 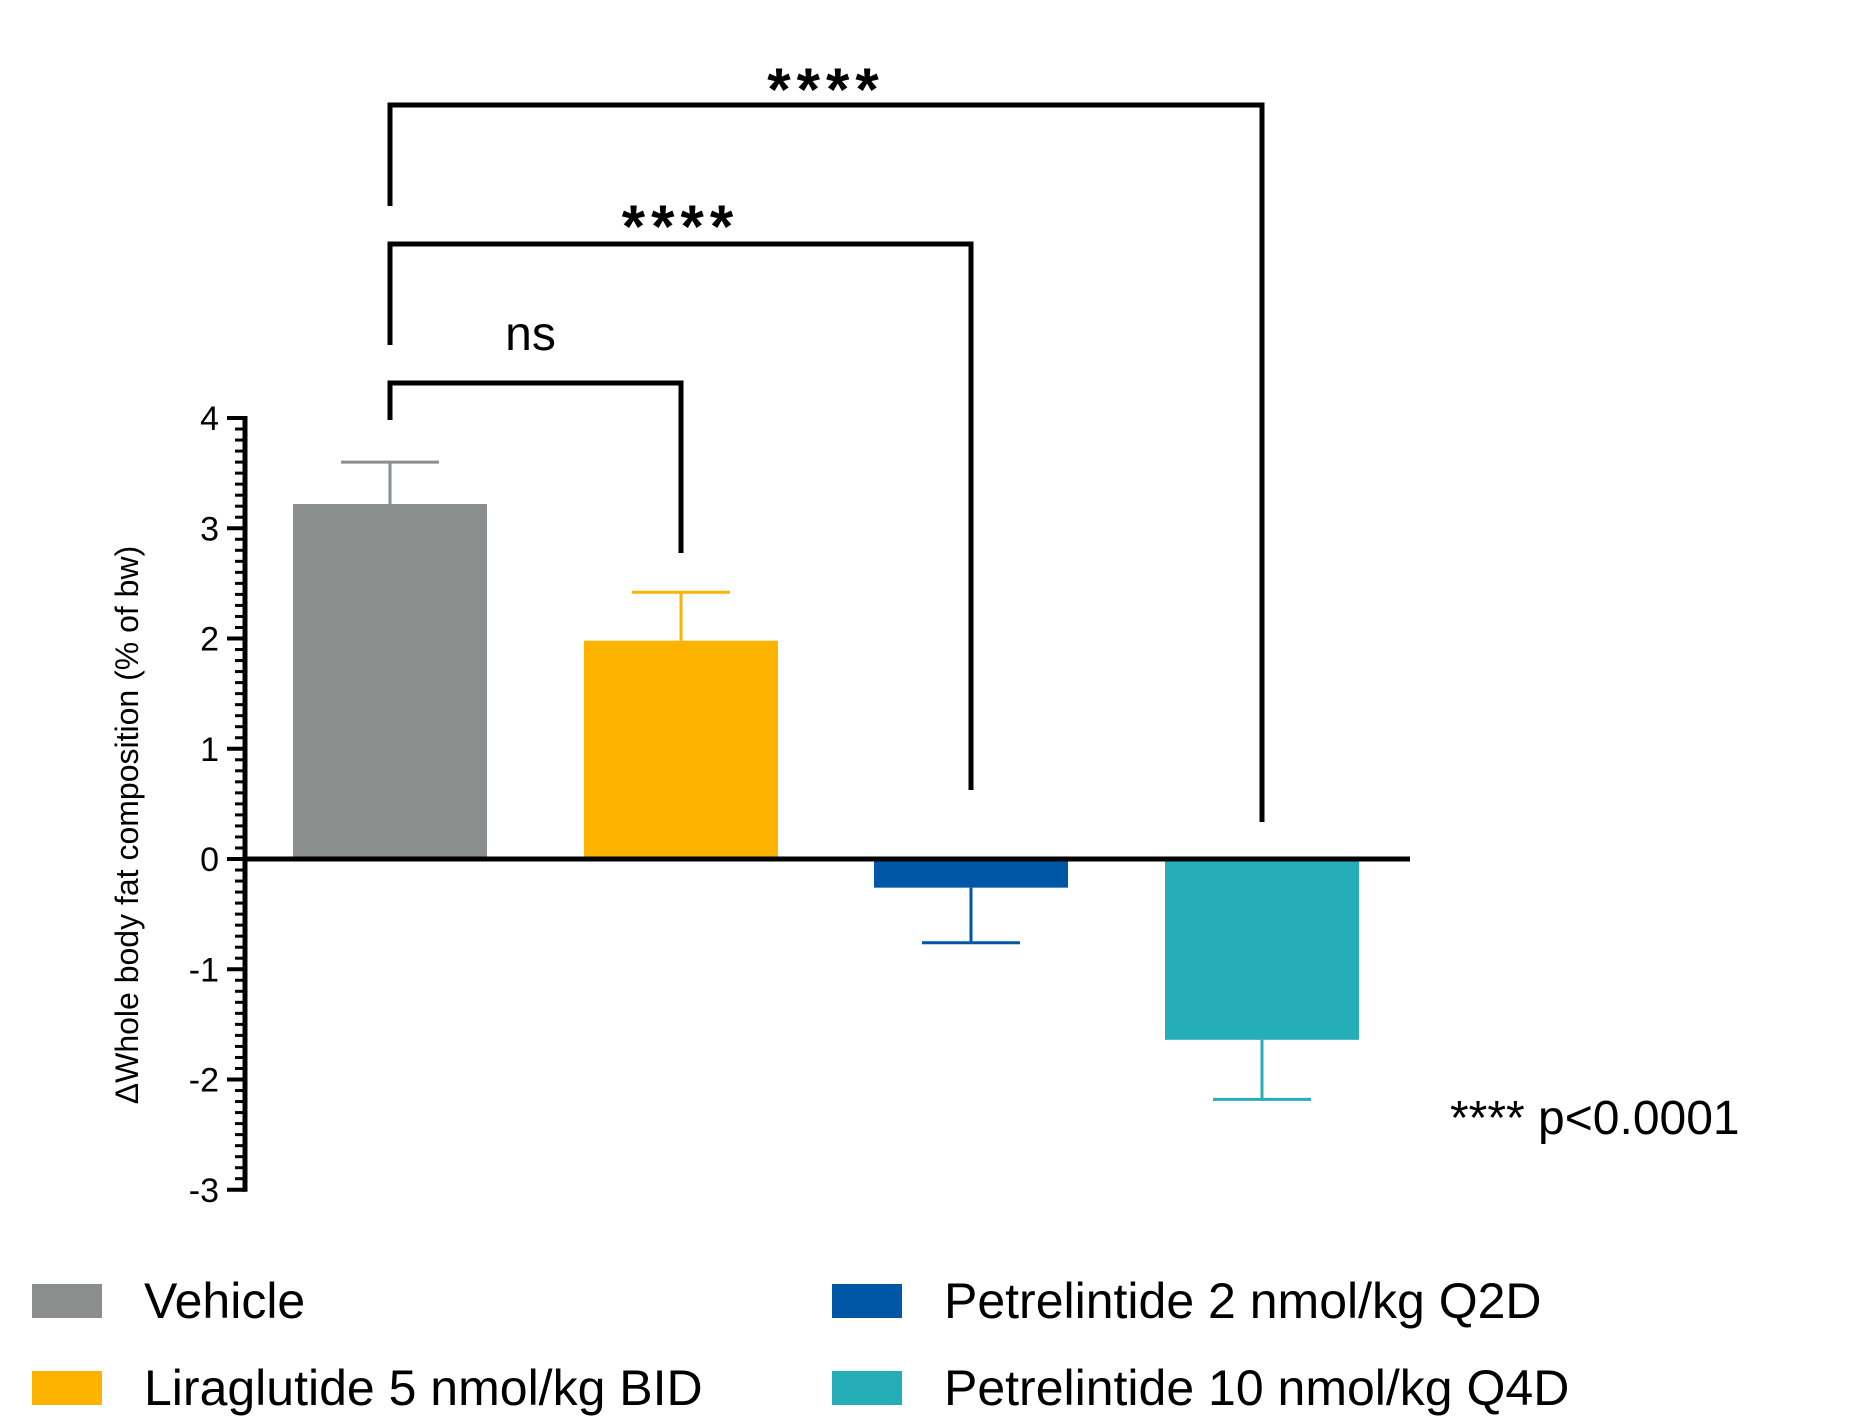 I want to click on significance-label: ns, so click(x=530, y=334).